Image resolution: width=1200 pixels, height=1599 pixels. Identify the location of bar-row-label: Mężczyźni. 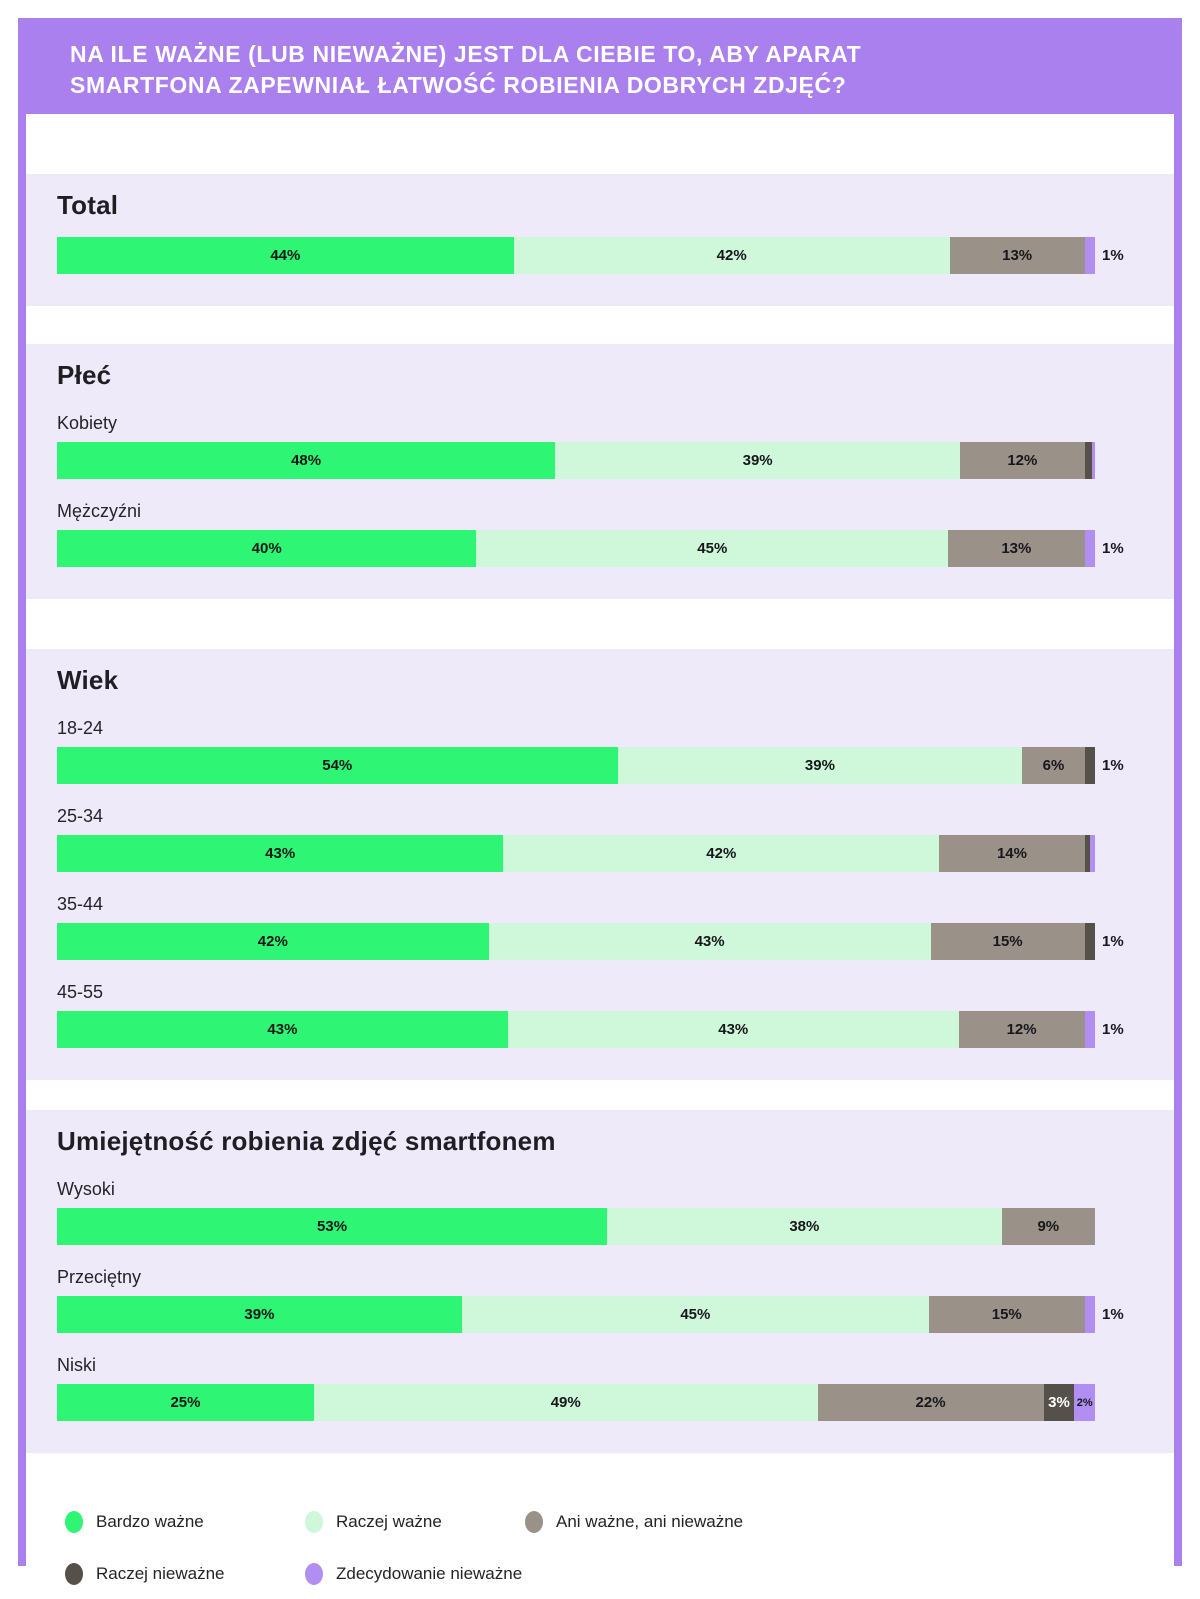
(99, 511).